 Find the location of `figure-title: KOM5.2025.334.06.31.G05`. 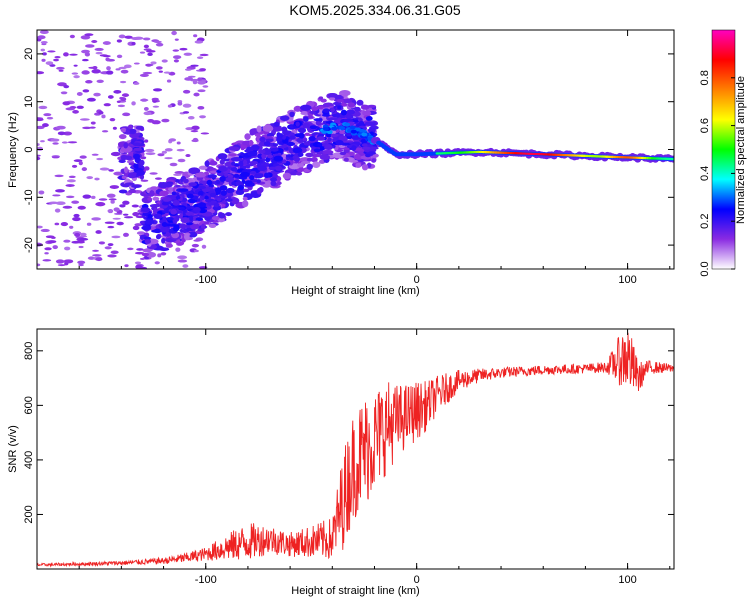

figure-title: KOM5.2025.334.06.31.G05 is located at coordinates (375, 10).